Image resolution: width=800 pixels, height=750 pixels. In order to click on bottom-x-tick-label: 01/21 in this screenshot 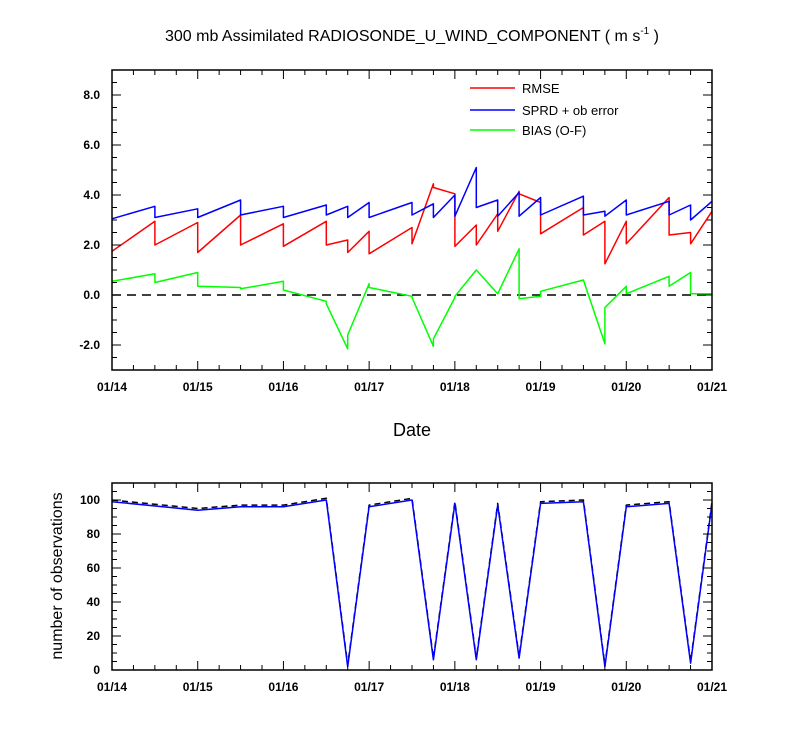, I will do `click(712, 687)`.